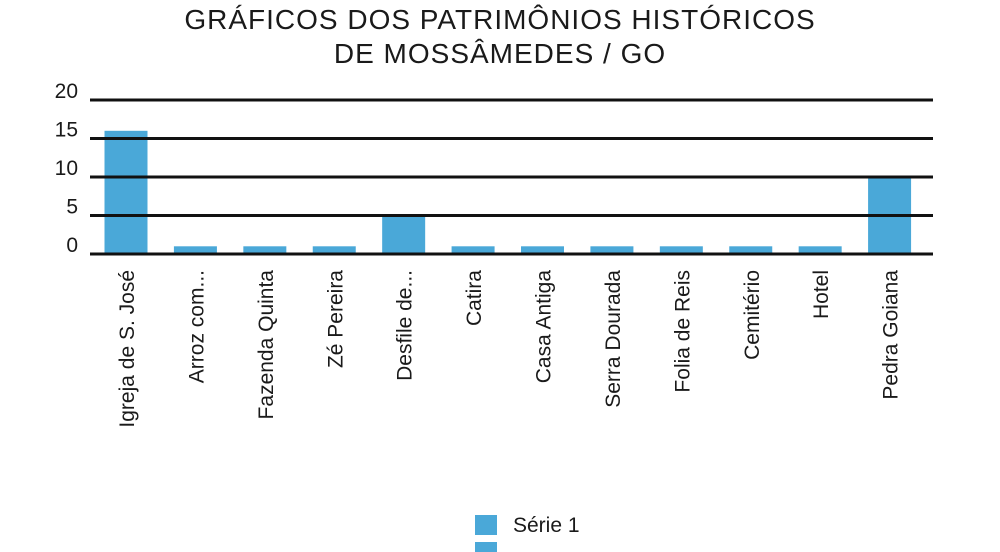 The height and width of the screenshot is (552, 1000). What do you see at coordinates (682, 331) in the screenshot?
I see `x-tick-label: Folia de Reis` at bounding box center [682, 331].